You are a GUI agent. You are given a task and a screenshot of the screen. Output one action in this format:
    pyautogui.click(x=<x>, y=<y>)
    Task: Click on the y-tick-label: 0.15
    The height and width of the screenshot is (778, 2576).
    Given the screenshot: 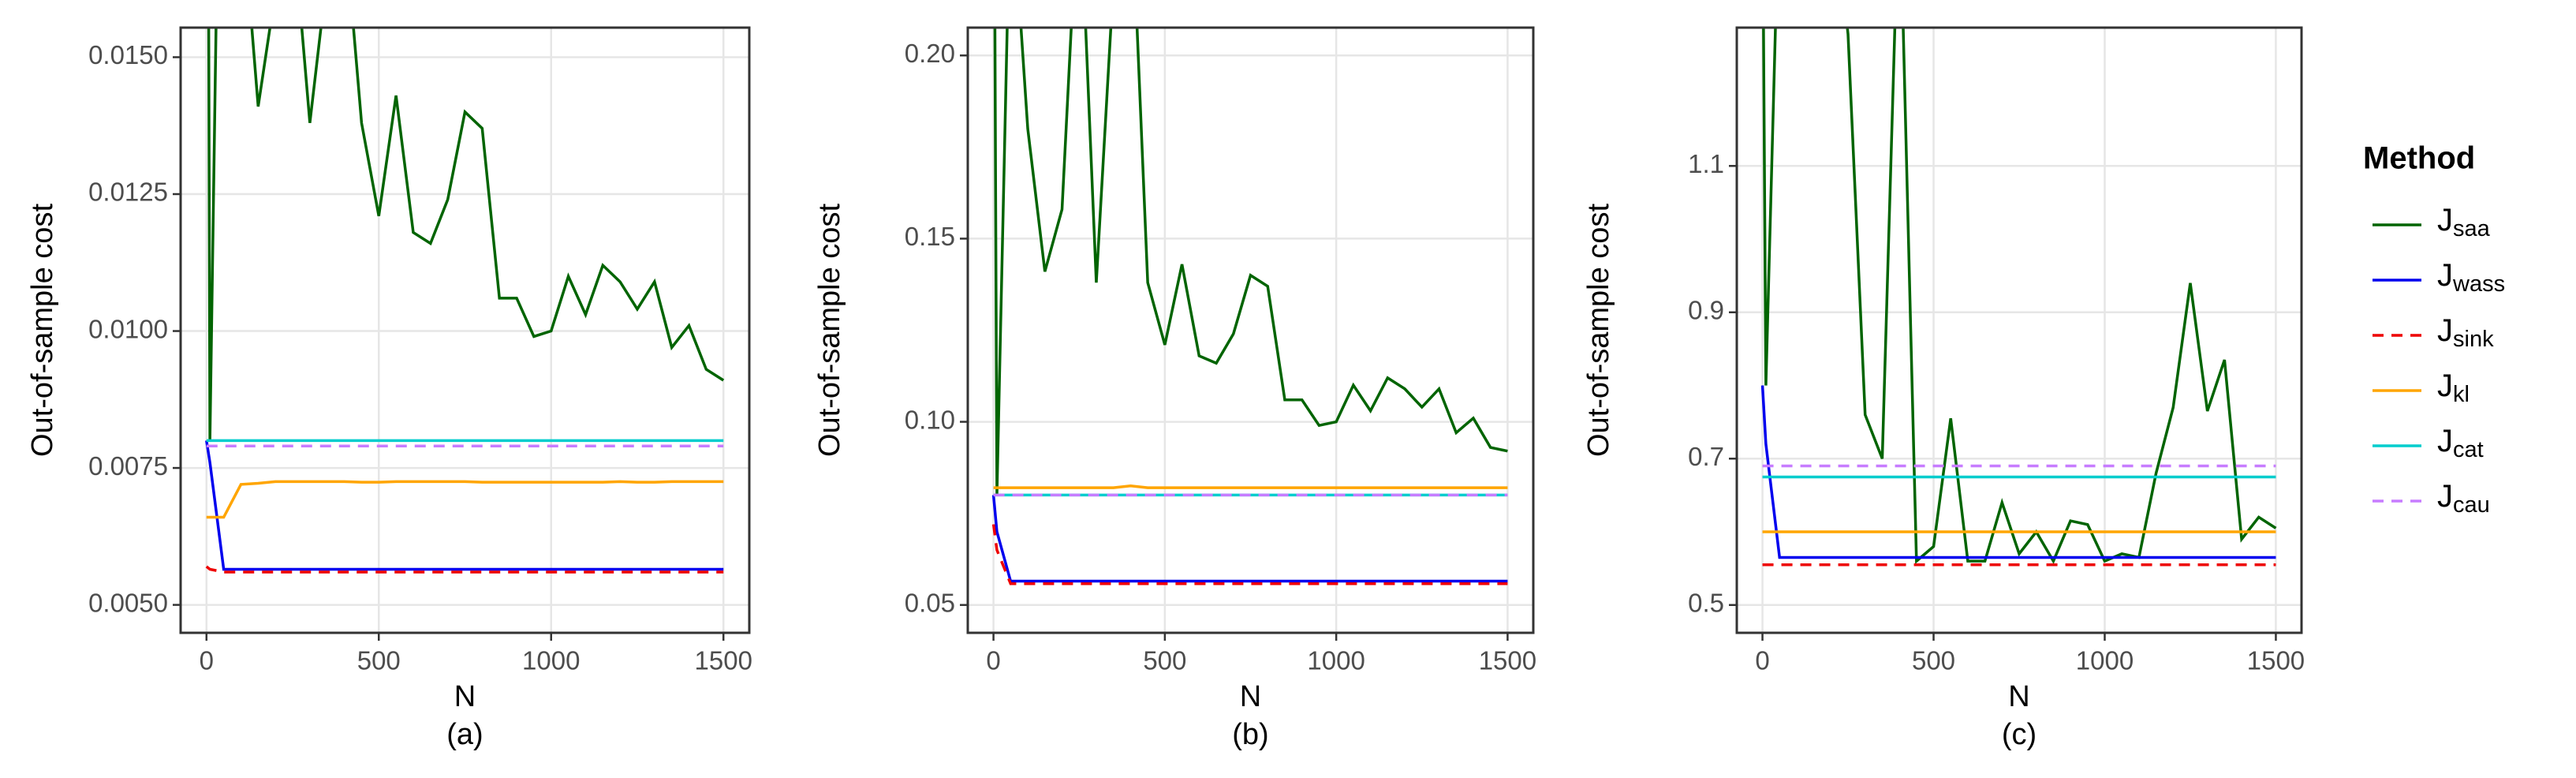 What is the action you would take?
    pyautogui.click(x=930, y=236)
    